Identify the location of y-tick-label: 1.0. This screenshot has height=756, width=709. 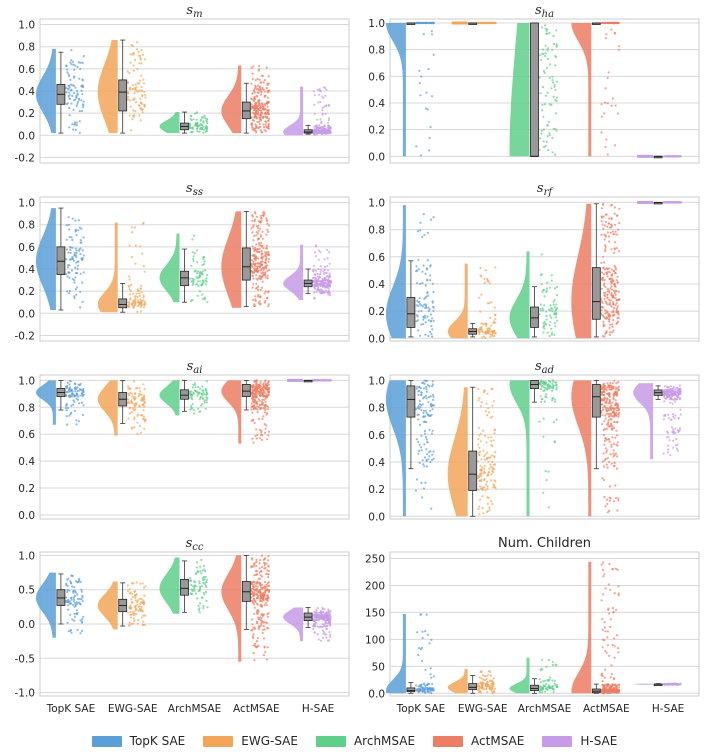
(26, 204).